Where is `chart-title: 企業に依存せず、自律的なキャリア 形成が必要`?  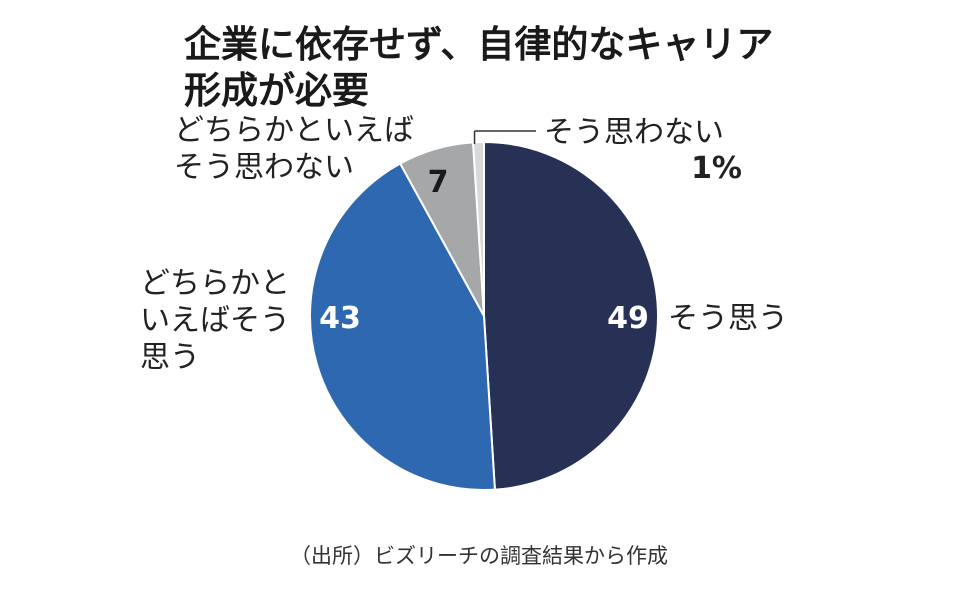 chart-title: 企業に依存せず、自律的なキャリア 形成が必要 is located at coordinates (494, 68).